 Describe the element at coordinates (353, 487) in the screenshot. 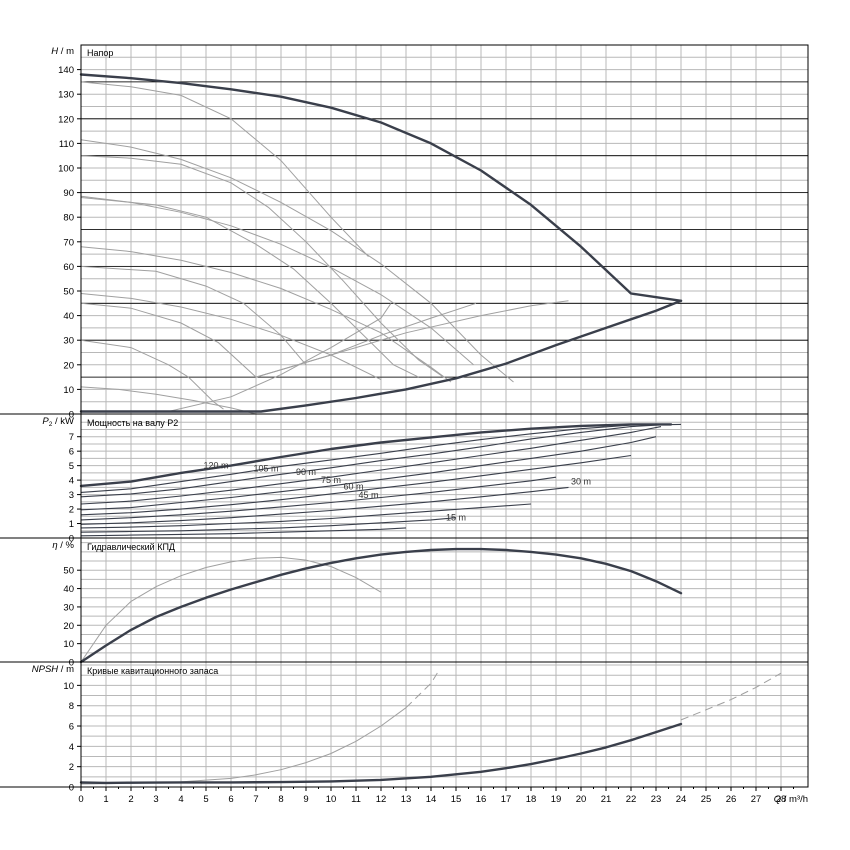

I see `power-curve-label: 60 m` at that location.